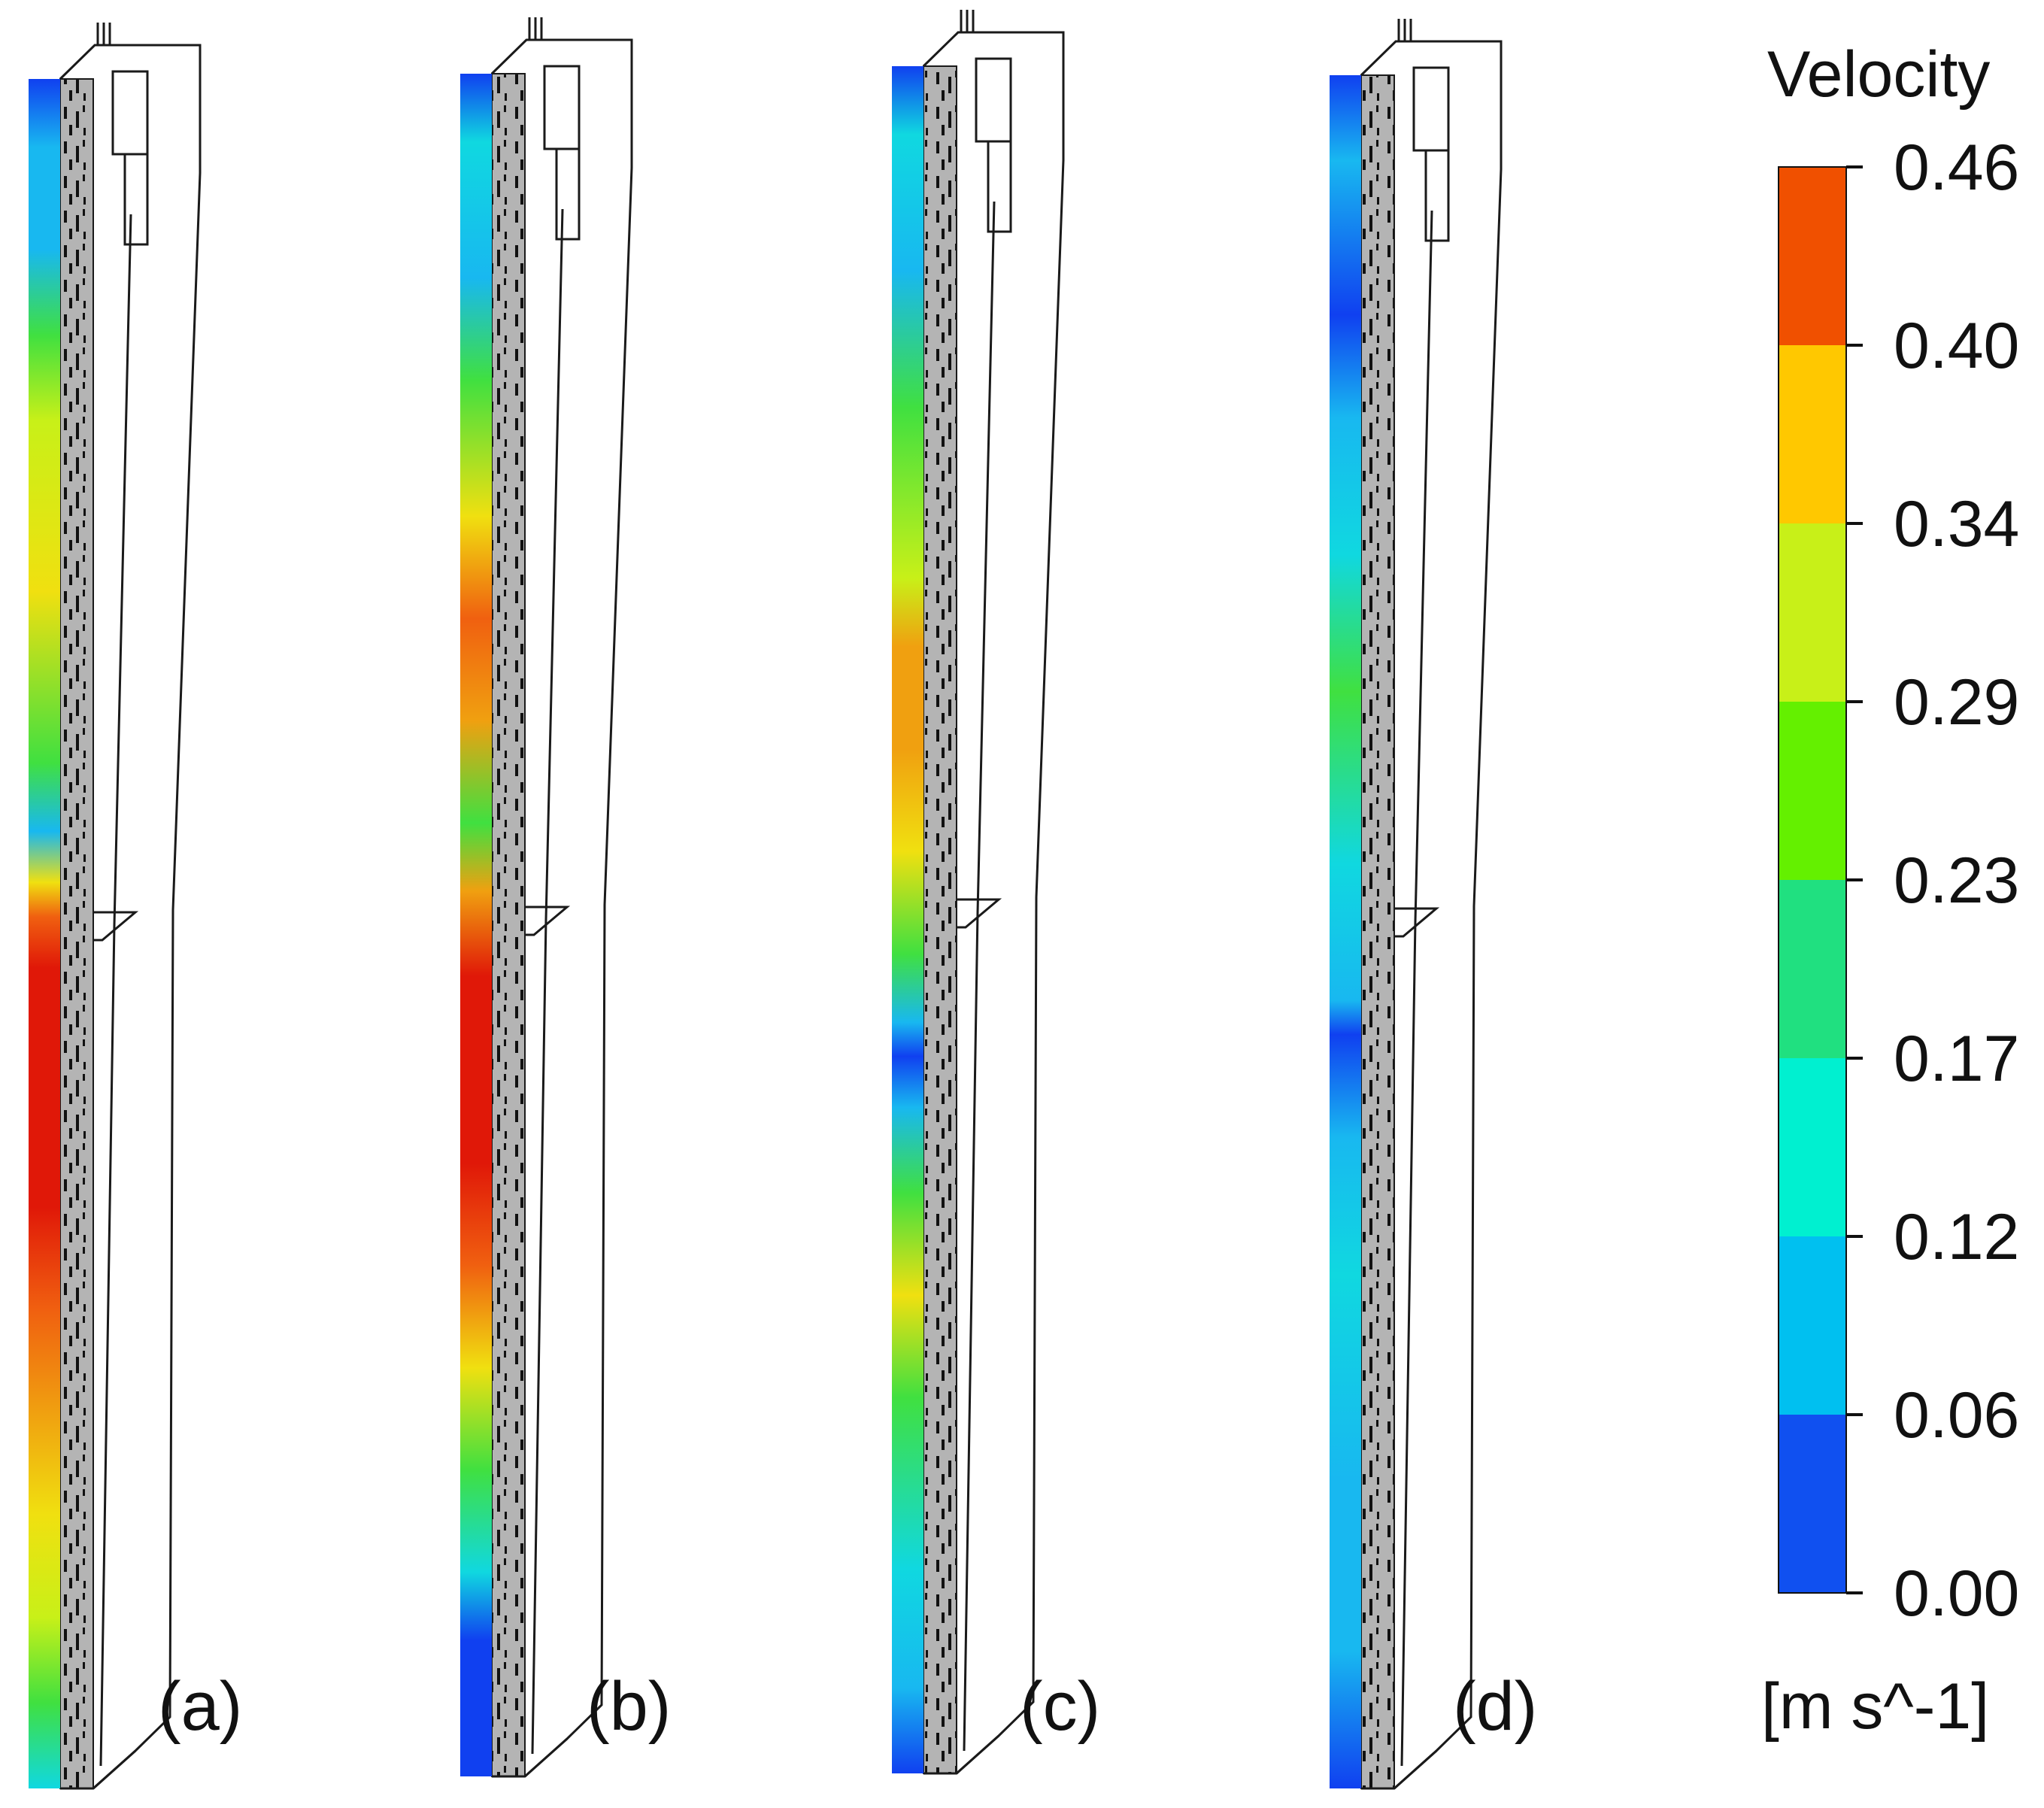 The width and height of the screenshot is (2044, 1808). What do you see at coordinates (629, 1706) in the screenshot?
I see `panel-label-b: (b)` at bounding box center [629, 1706].